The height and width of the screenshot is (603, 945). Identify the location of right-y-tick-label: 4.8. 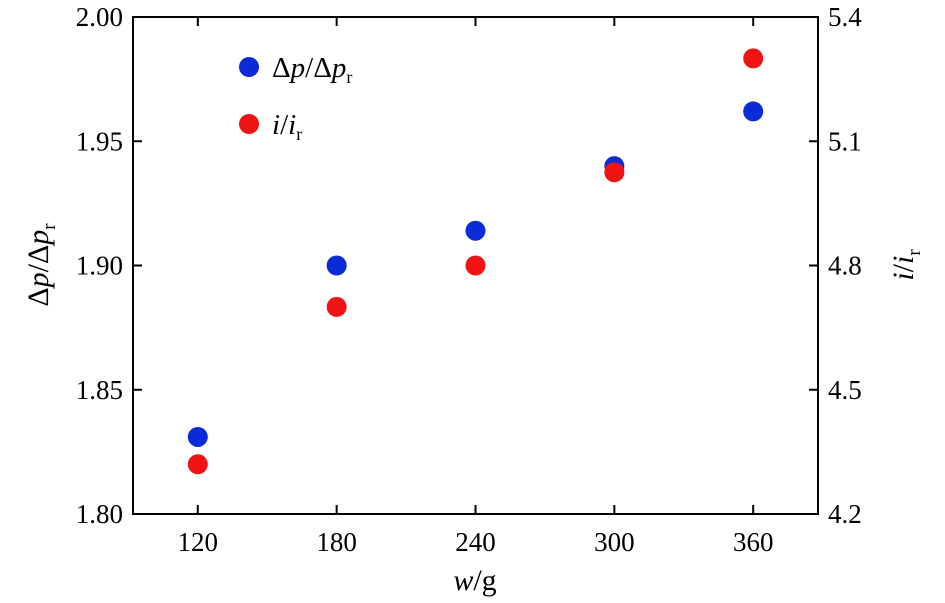
(845, 266).